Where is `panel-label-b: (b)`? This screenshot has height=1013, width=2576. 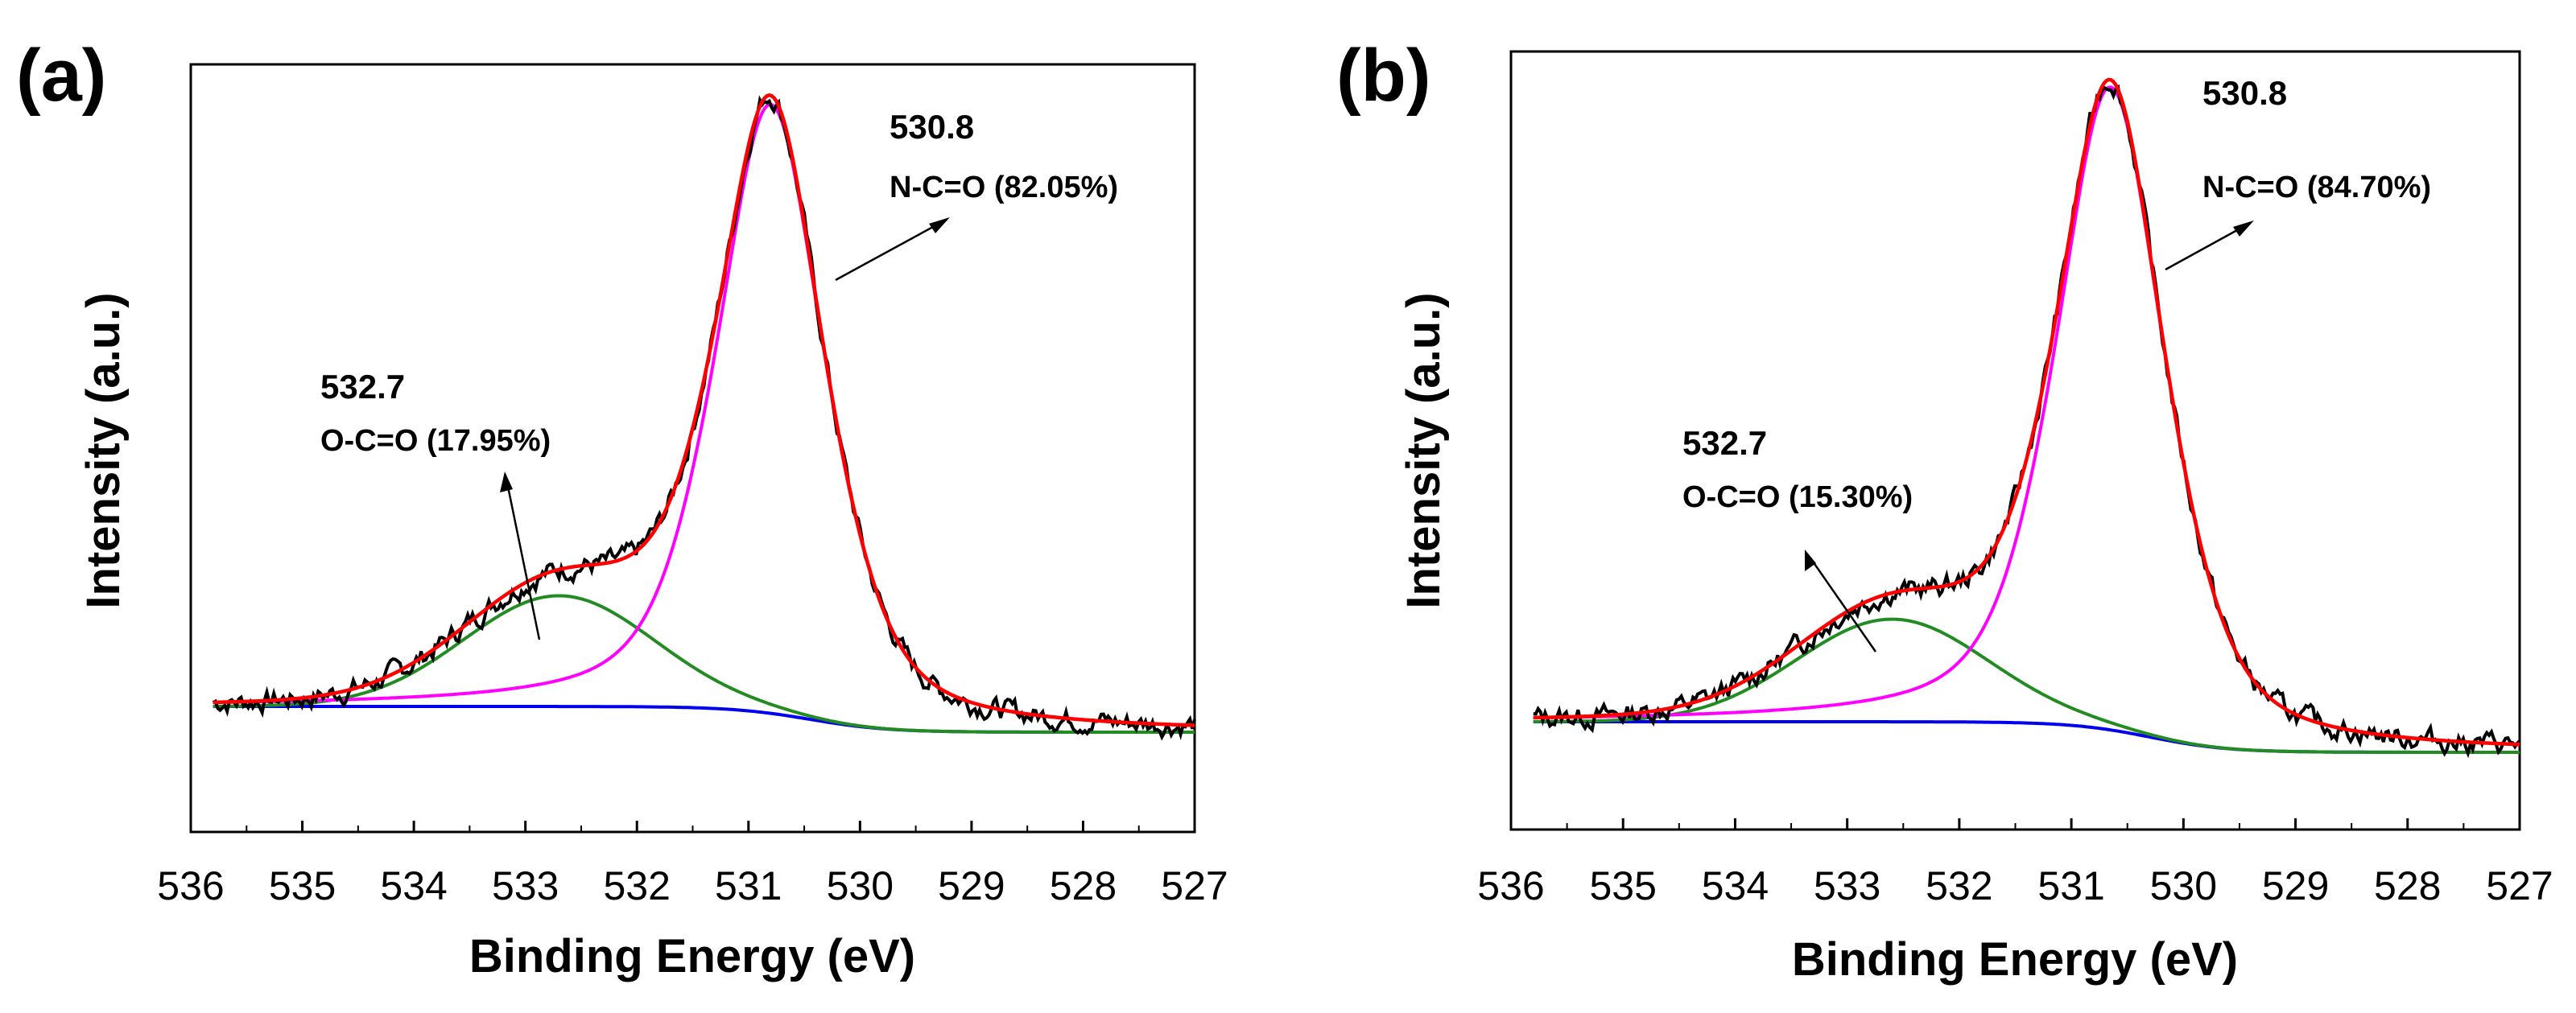 panel-label-b: (b) is located at coordinates (1383, 76).